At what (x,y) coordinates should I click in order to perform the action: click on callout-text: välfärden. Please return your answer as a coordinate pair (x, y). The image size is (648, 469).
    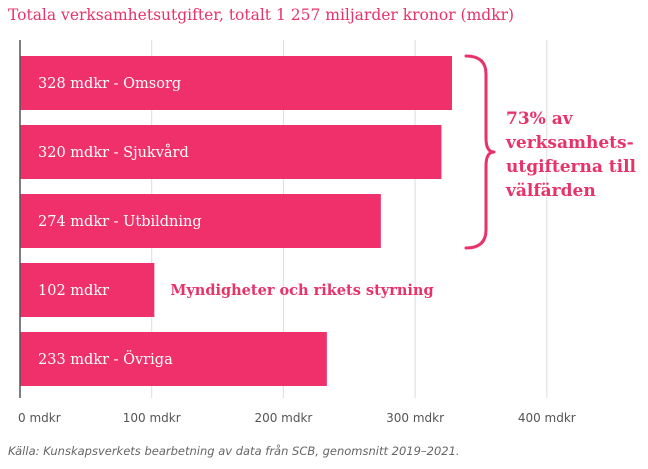
    Looking at the image, I should click on (550, 191).